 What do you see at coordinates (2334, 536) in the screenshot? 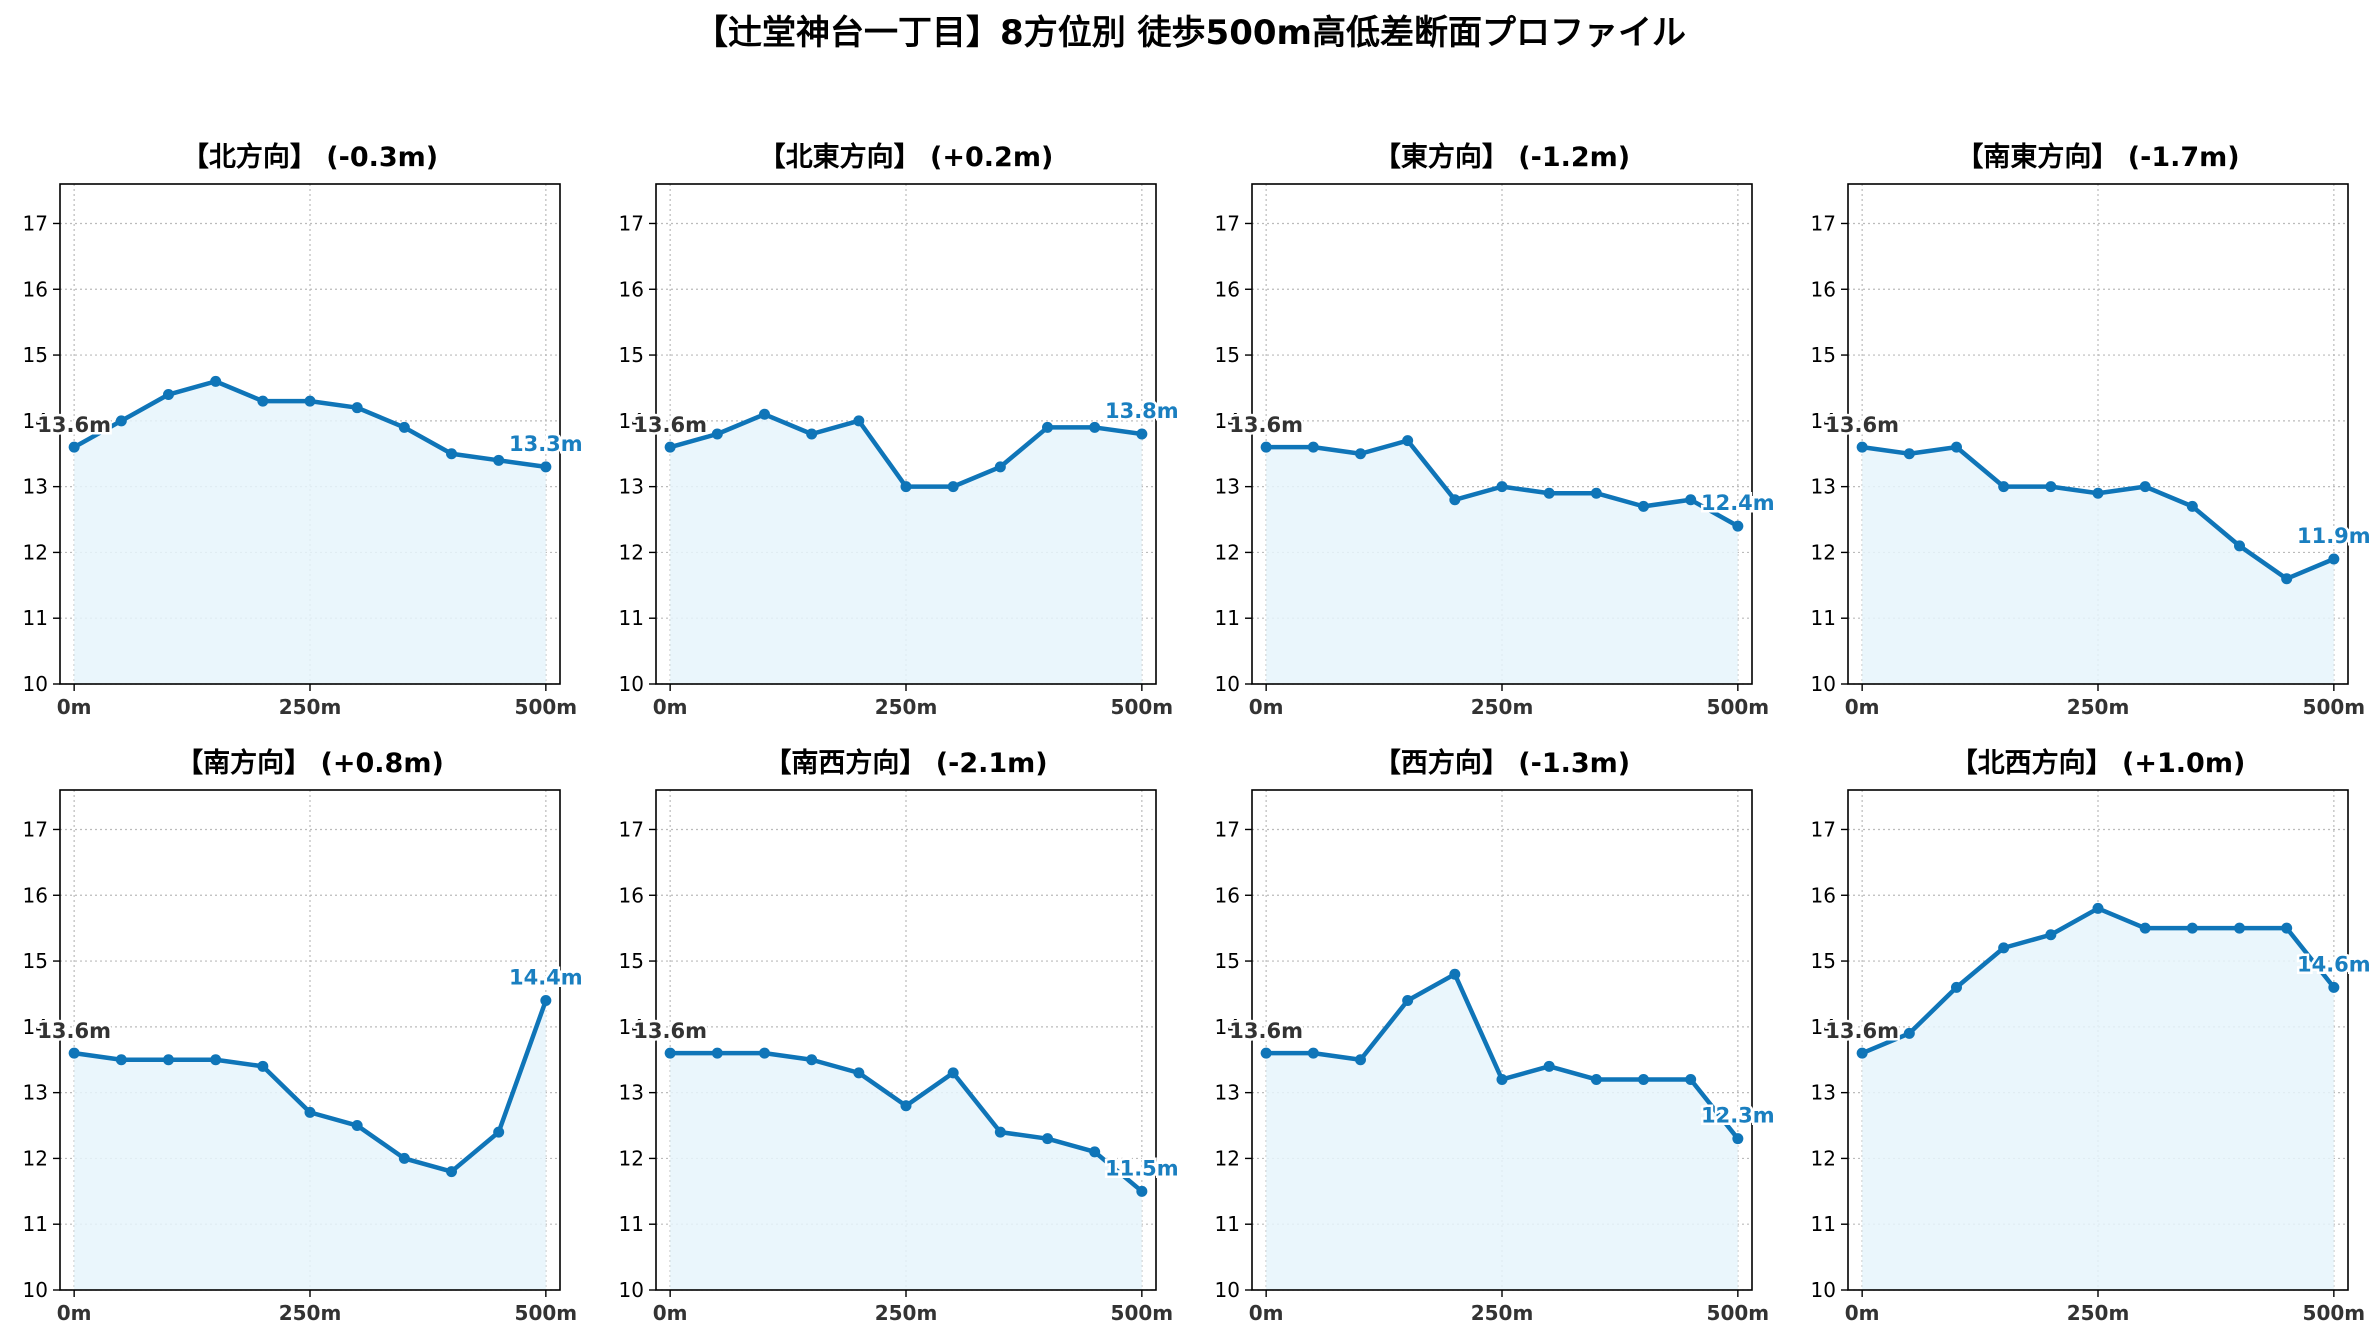
I see `end-elevation-label: 11.9m` at bounding box center [2334, 536].